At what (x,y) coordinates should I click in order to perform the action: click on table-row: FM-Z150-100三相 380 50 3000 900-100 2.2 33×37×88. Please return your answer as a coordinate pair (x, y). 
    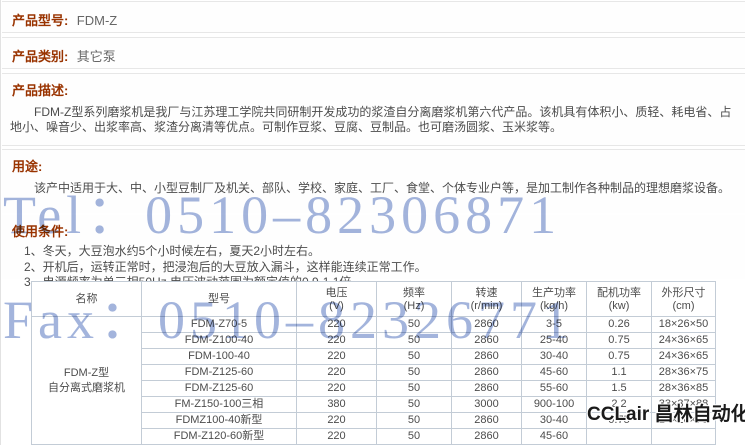
    Looking at the image, I should click on (374, 404).